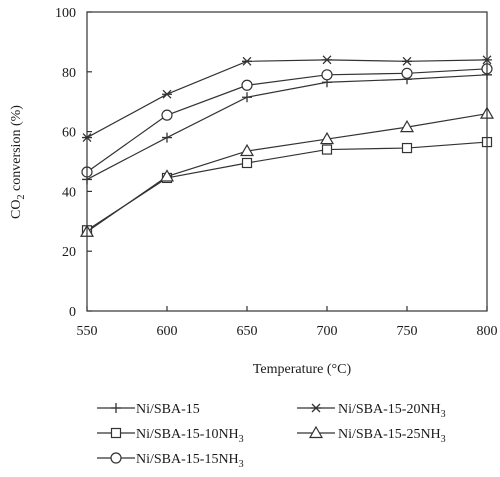 The height and width of the screenshot is (477, 500). I want to click on x-tick-label-550: 550, so click(87, 331).